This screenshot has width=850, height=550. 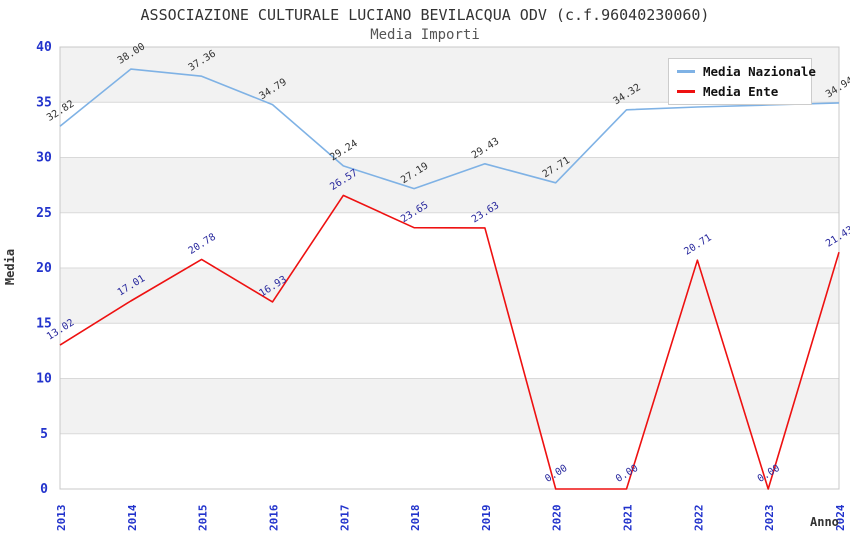 What do you see at coordinates (44, 379) in the screenshot?
I see `y-tick-label: 10` at bounding box center [44, 379].